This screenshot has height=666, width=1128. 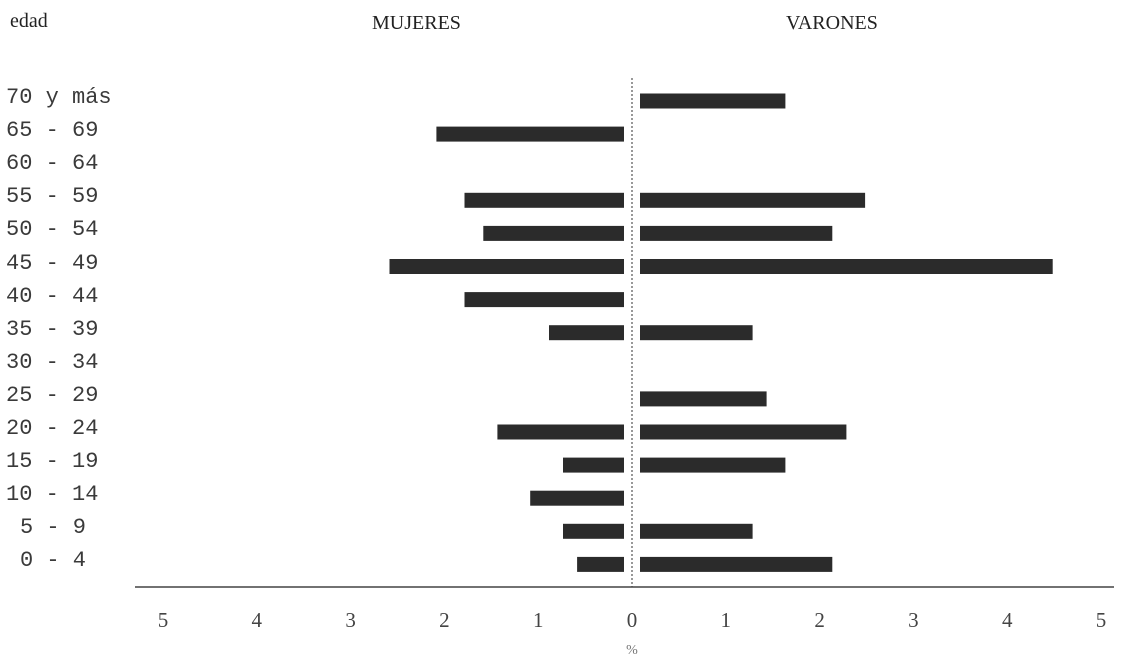 What do you see at coordinates (52, 197) in the screenshot?
I see `age-group-label: 55 - 59` at bounding box center [52, 197].